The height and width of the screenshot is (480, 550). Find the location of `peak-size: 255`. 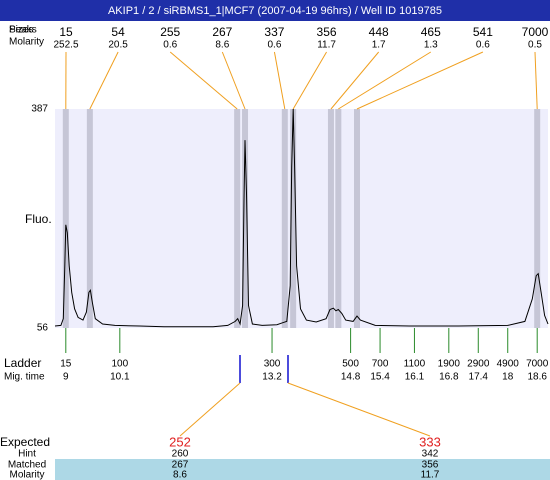

peak-size: 255 is located at coordinates (170, 32).